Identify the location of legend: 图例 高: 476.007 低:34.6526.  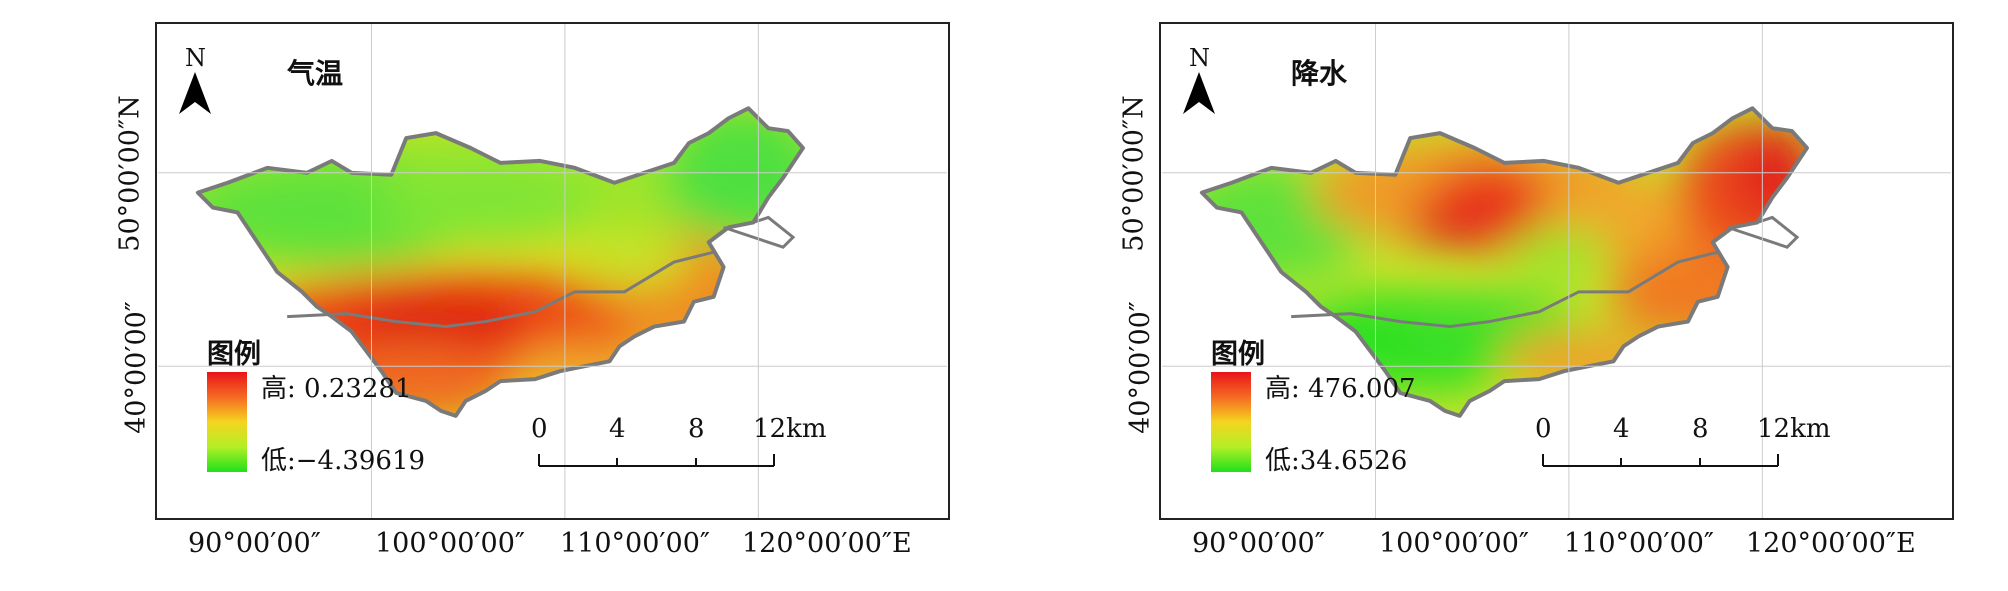
(1341, 407).